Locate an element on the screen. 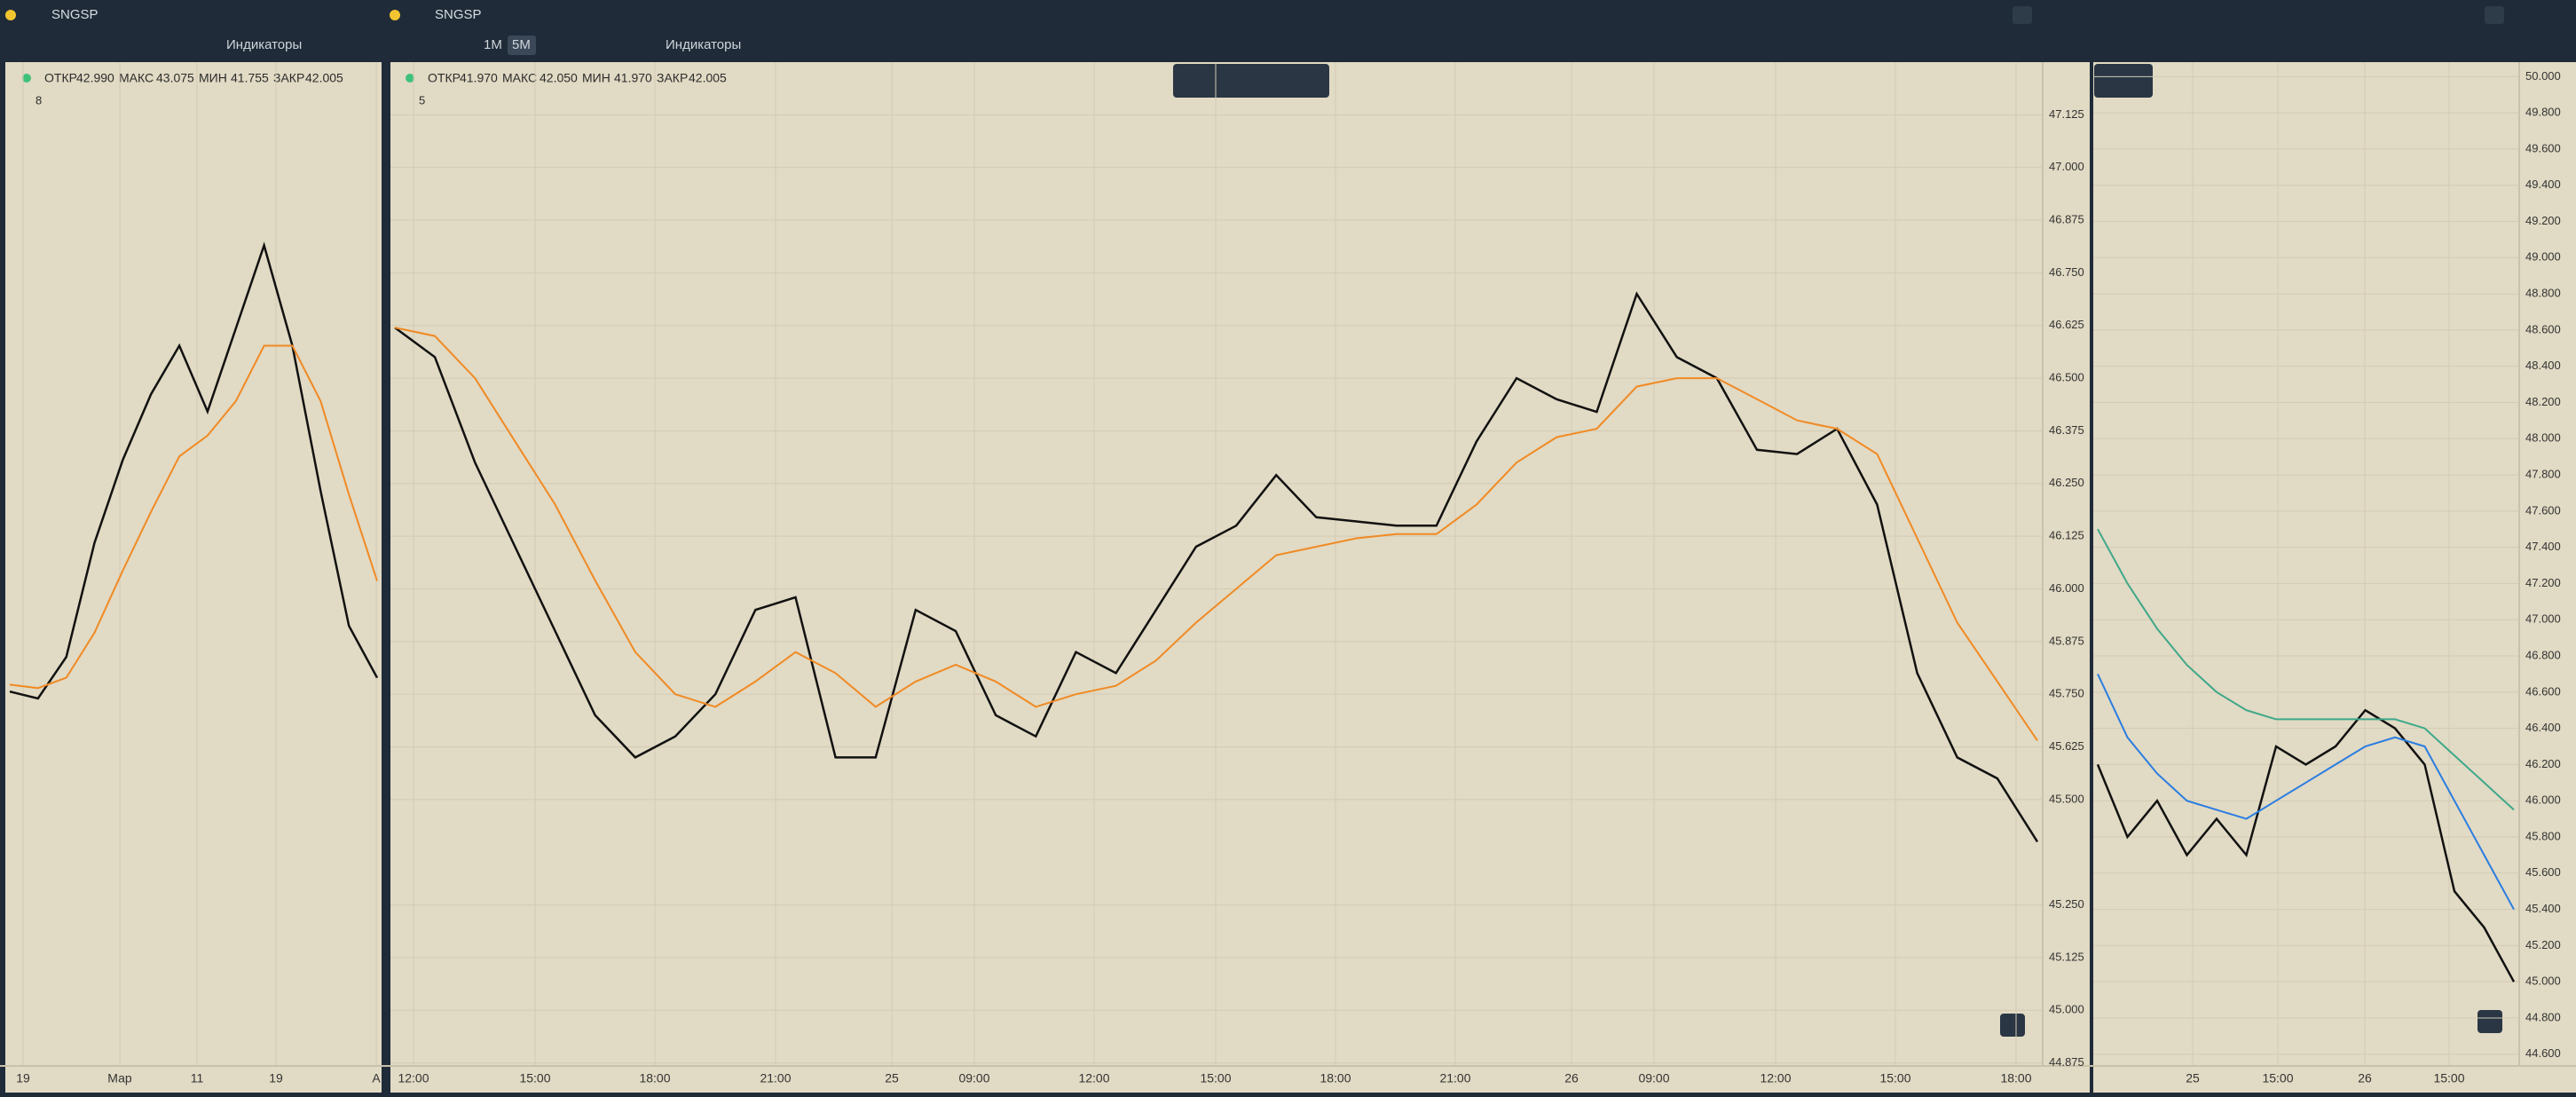 This screenshot has width=2576, height=1097. panel-bg is located at coordinates (193, 563).